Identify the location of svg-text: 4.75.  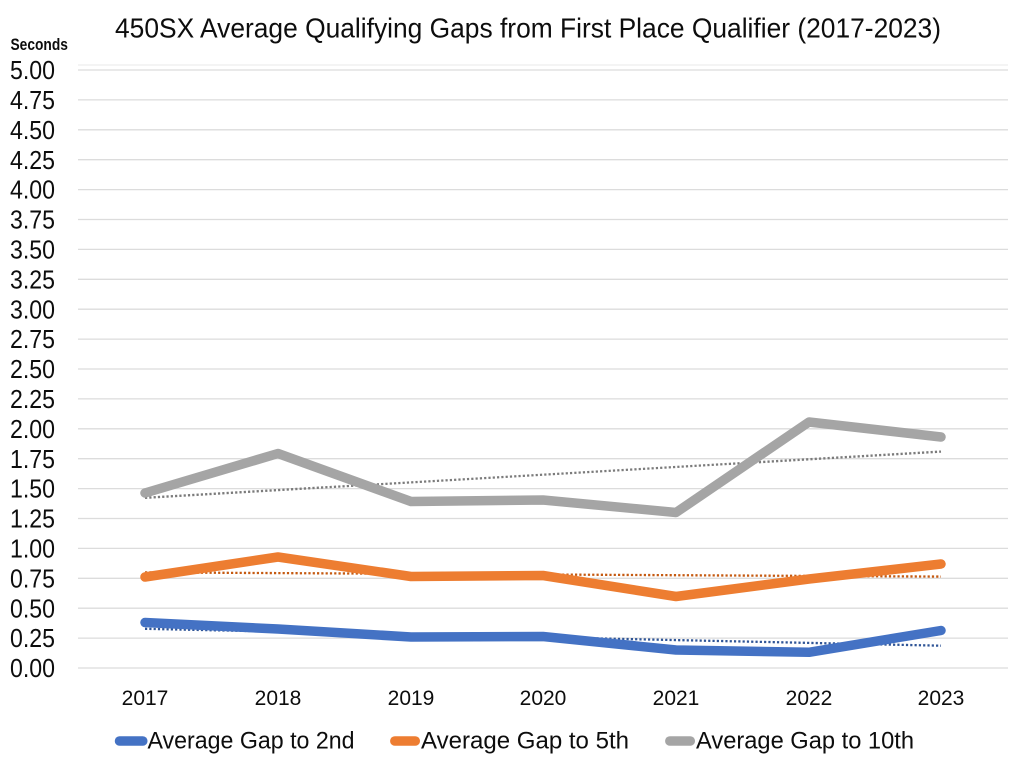
(32, 101).